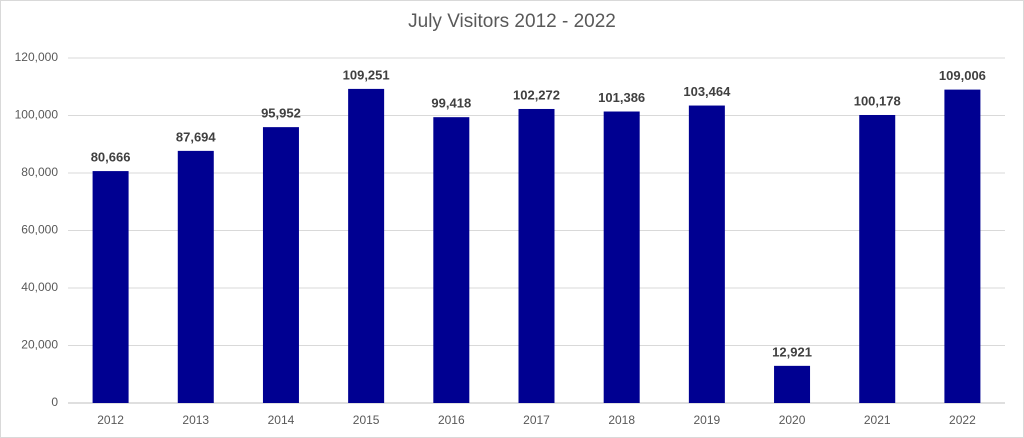 Image resolution: width=1024 pixels, height=438 pixels. I want to click on y-tick-label: 60,000, so click(39, 230).